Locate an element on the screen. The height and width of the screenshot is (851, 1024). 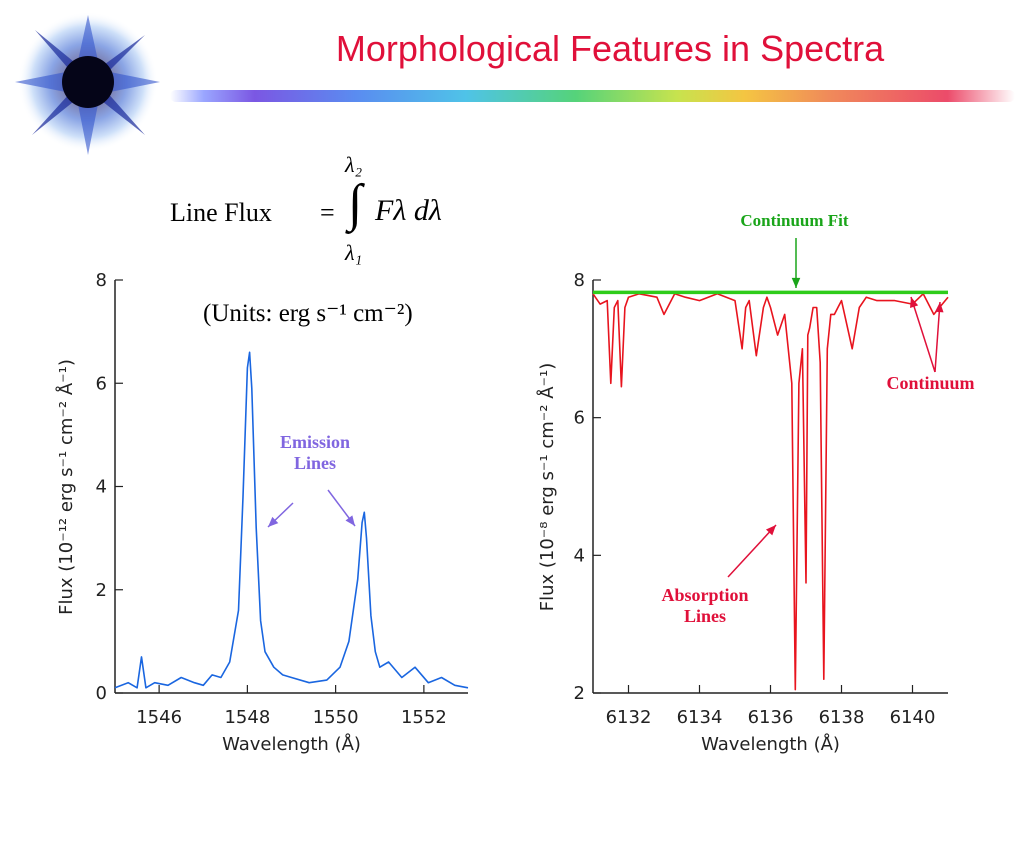
absorption-label-line2: Lines is located at coordinates (704, 616).